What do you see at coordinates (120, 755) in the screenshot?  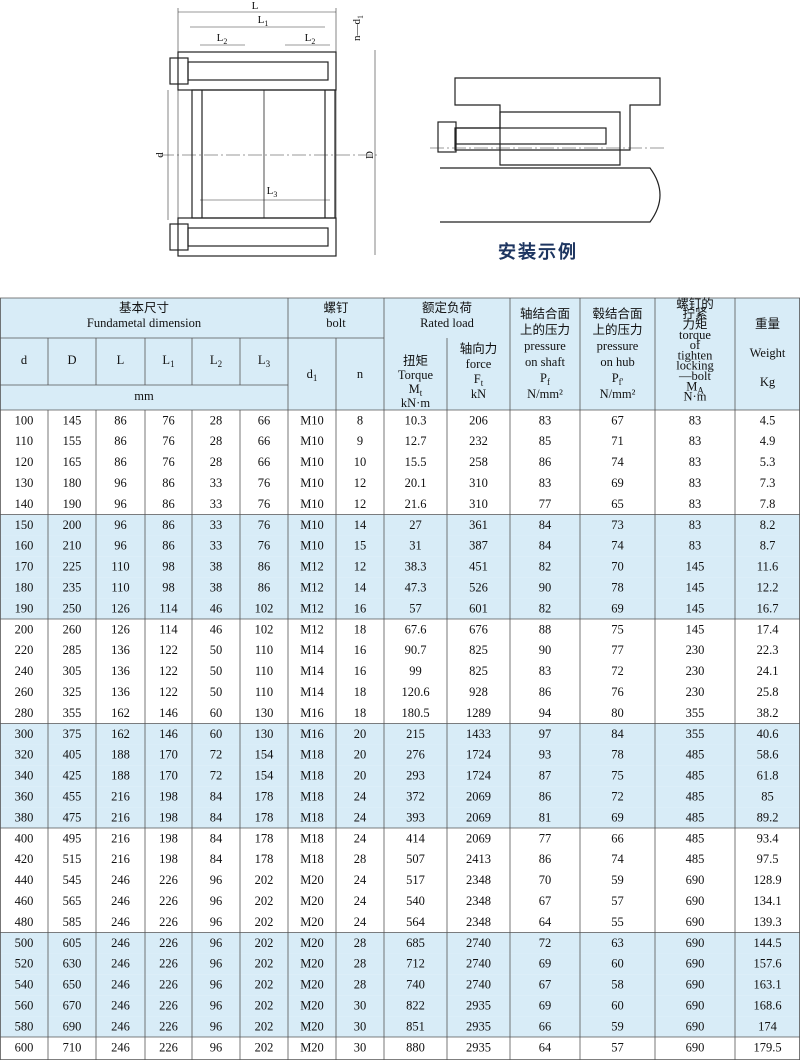 I see `cell: 188` at bounding box center [120, 755].